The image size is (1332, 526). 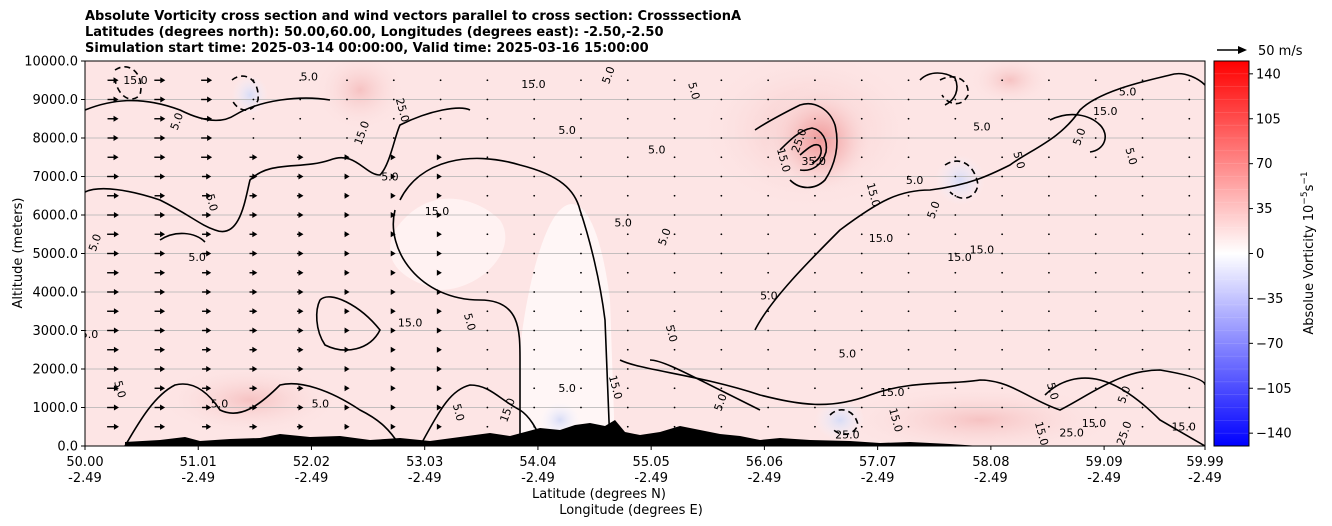 What do you see at coordinates (1305, 197) in the screenshot?
I see `colorbar-label-exponent: −5` at bounding box center [1305, 197].